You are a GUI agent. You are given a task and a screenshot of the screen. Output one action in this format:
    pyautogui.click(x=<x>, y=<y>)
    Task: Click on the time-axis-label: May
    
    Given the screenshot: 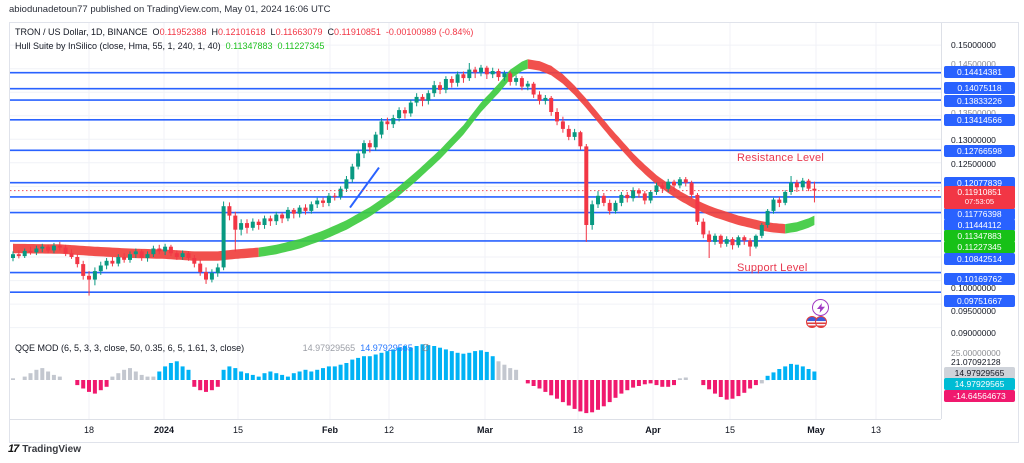 What is the action you would take?
    pyautogui.click(x=816, y=430)
    